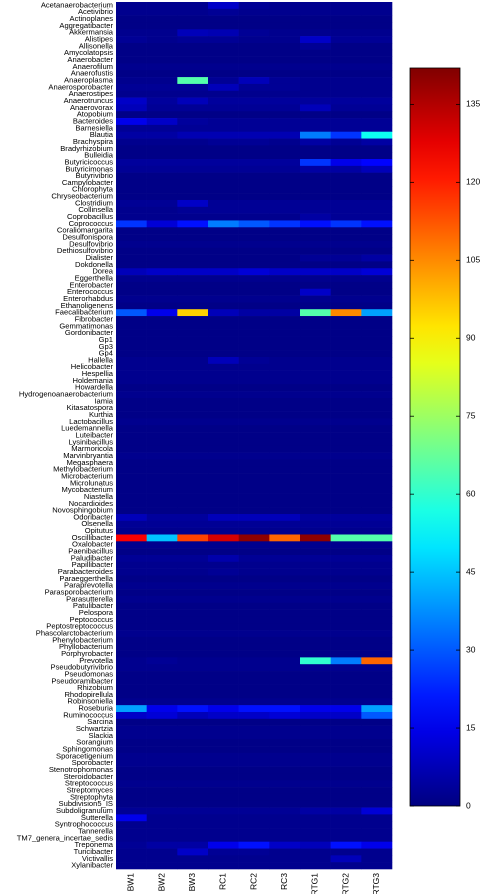  What do you see at coordinates (77, 4) in the screenshot?
I see `row-label: Acetanaerobacterium` at bounding box center [77, 4].